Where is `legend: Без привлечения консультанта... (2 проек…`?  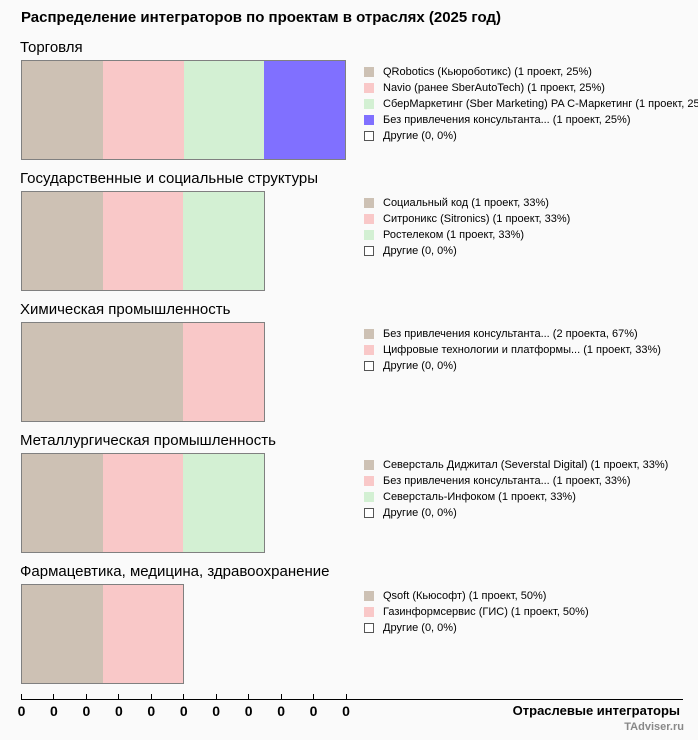 legend: Без привлечения консультанта... (2 проек… is located at coordinates (512, 350).